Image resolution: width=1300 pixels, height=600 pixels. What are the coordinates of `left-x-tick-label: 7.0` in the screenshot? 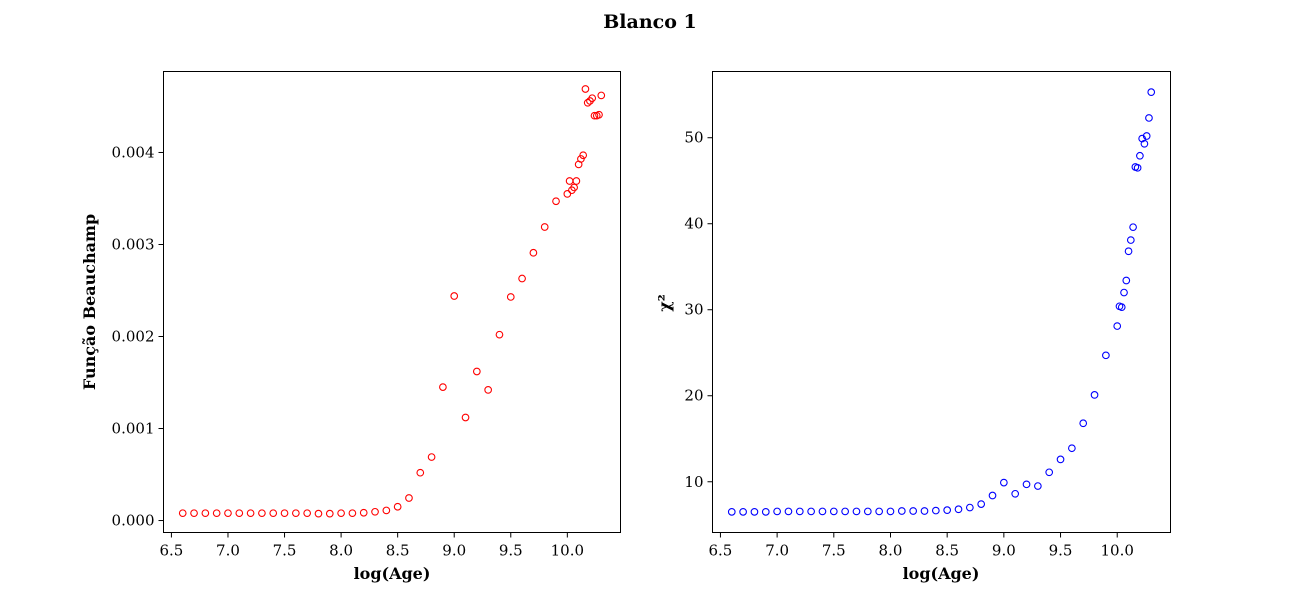 It's located at (228, 551).